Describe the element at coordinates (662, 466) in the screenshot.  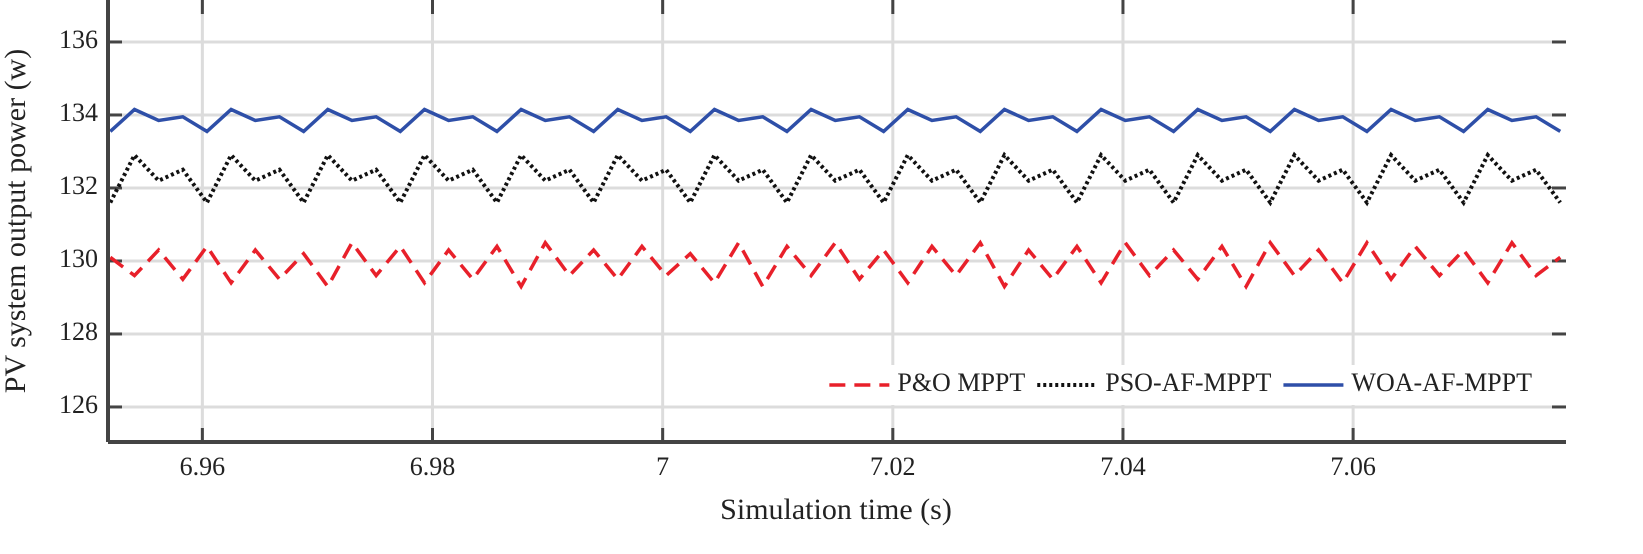
I see `x-tick-label: 7` at that location.